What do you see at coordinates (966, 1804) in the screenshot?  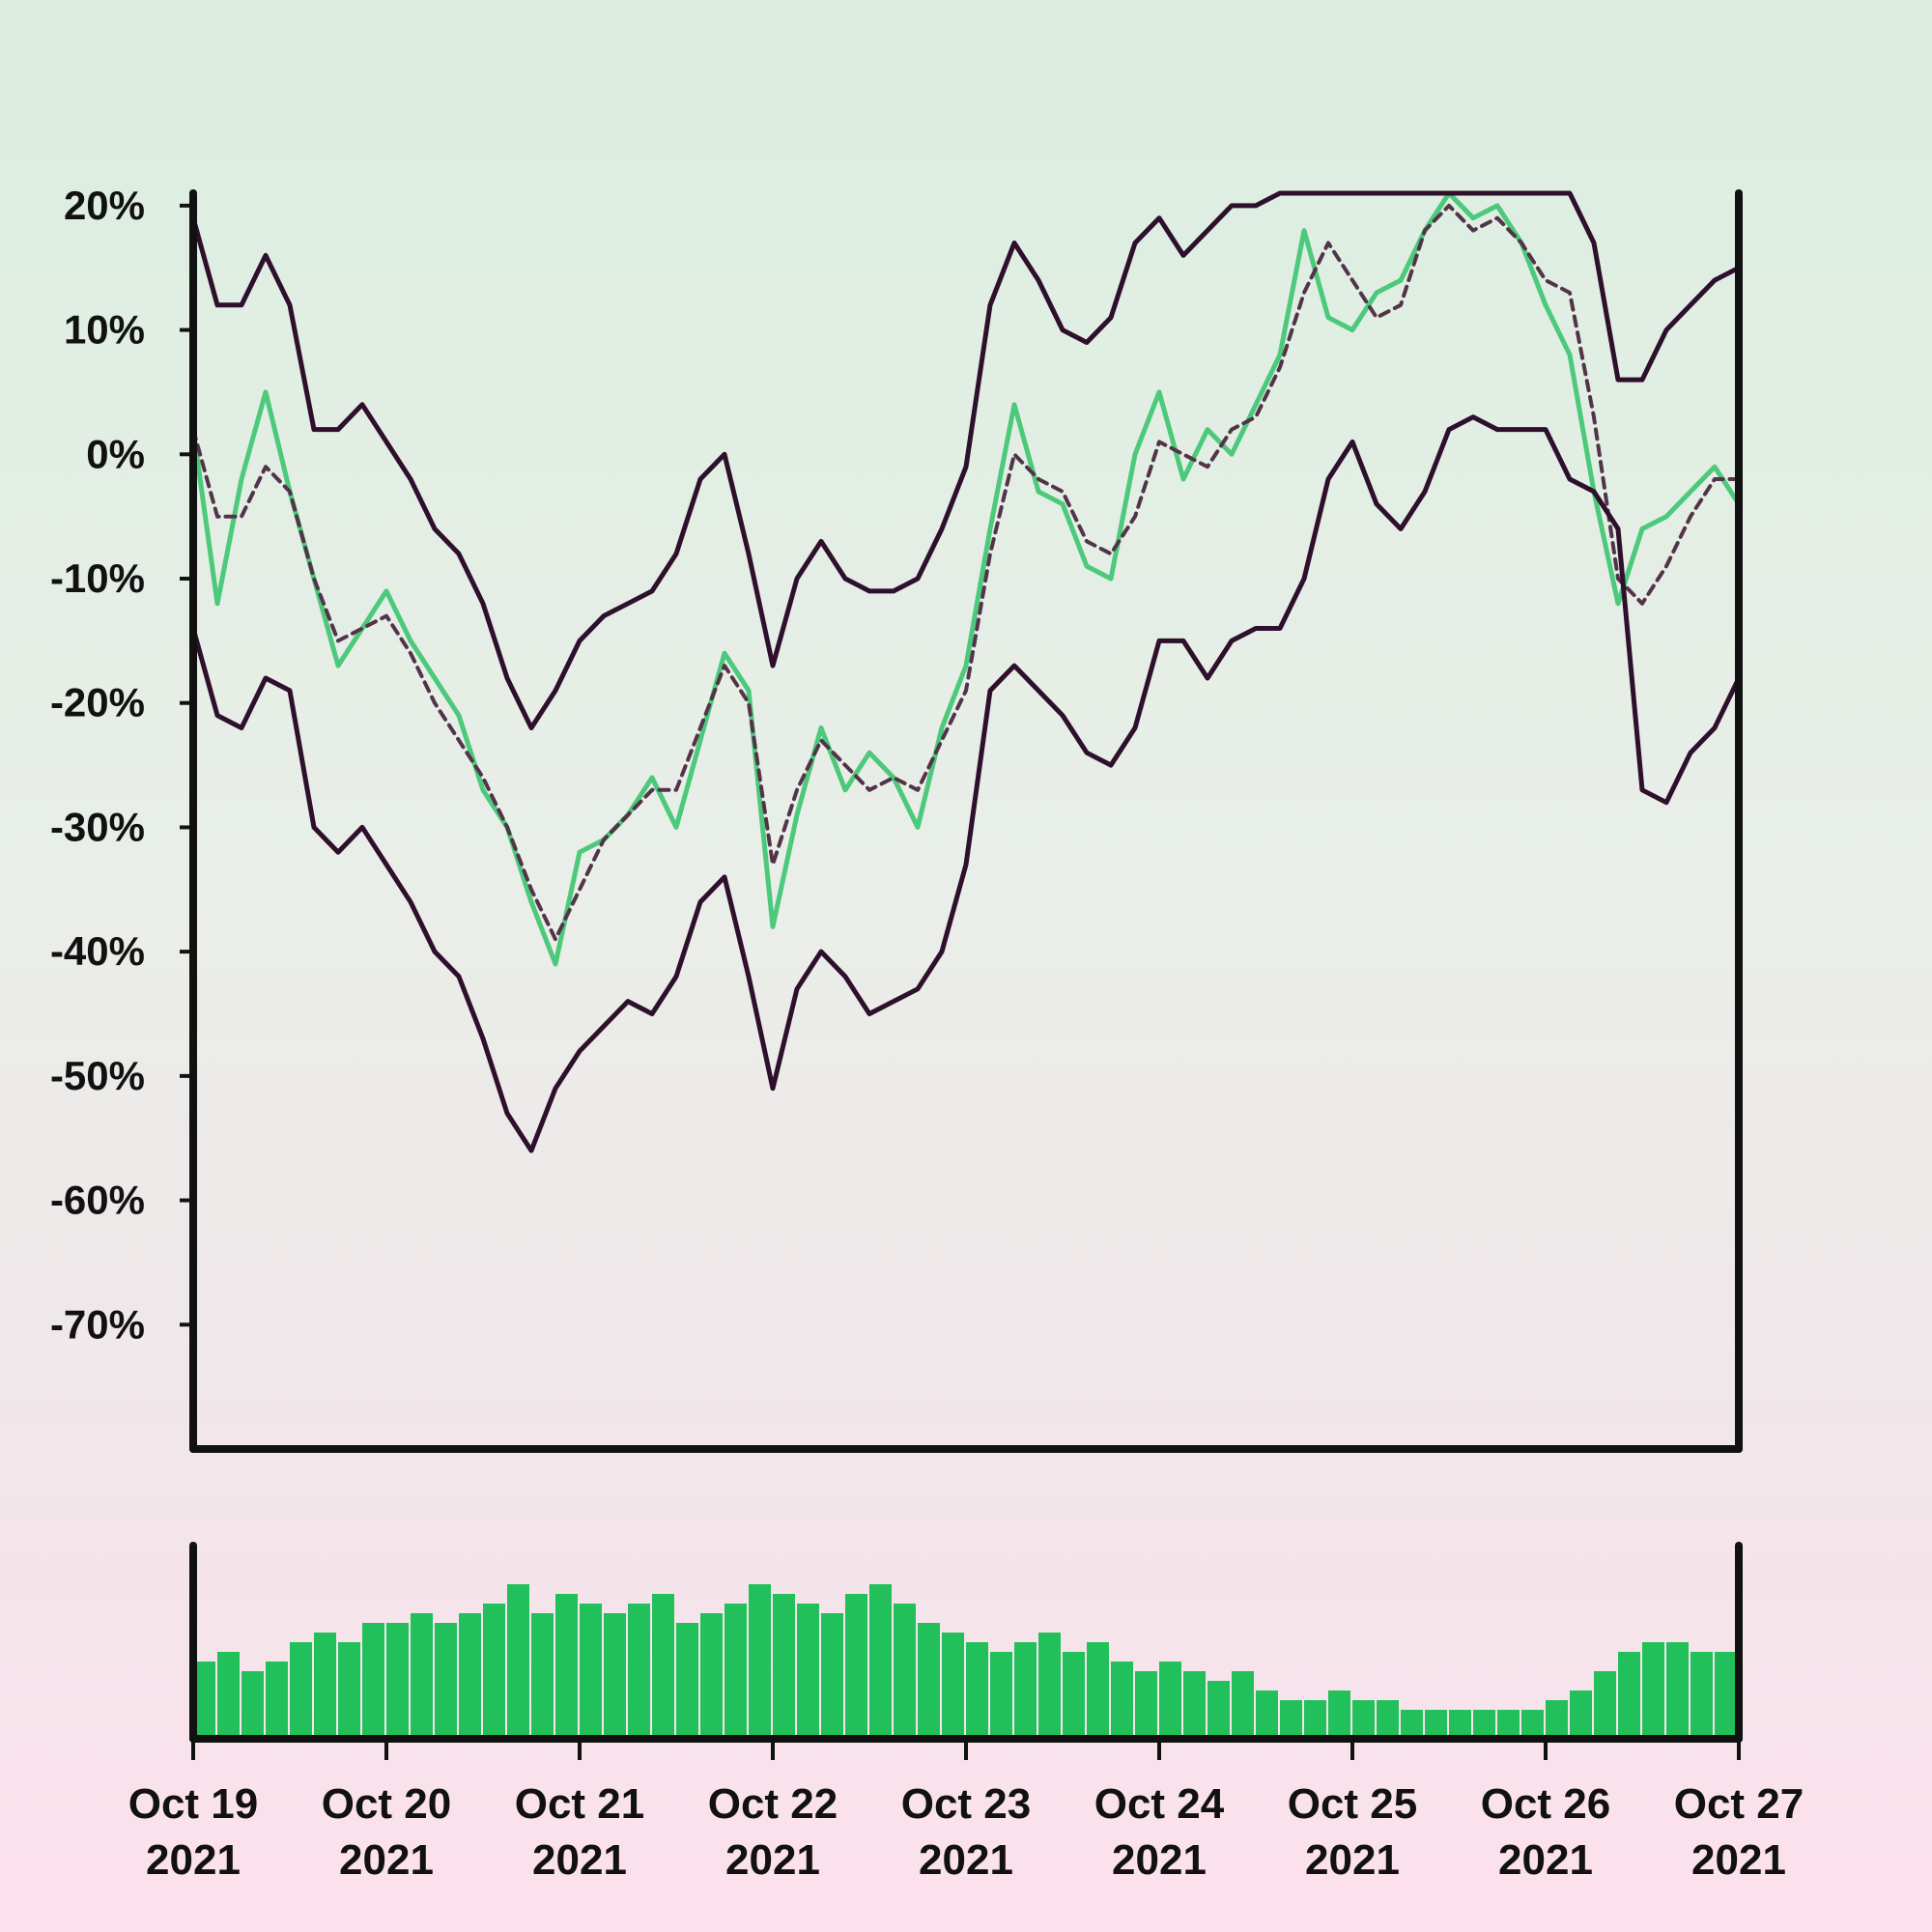 I see `x-tick-label-date: Oct 23` at bounding box center [966, 1804].